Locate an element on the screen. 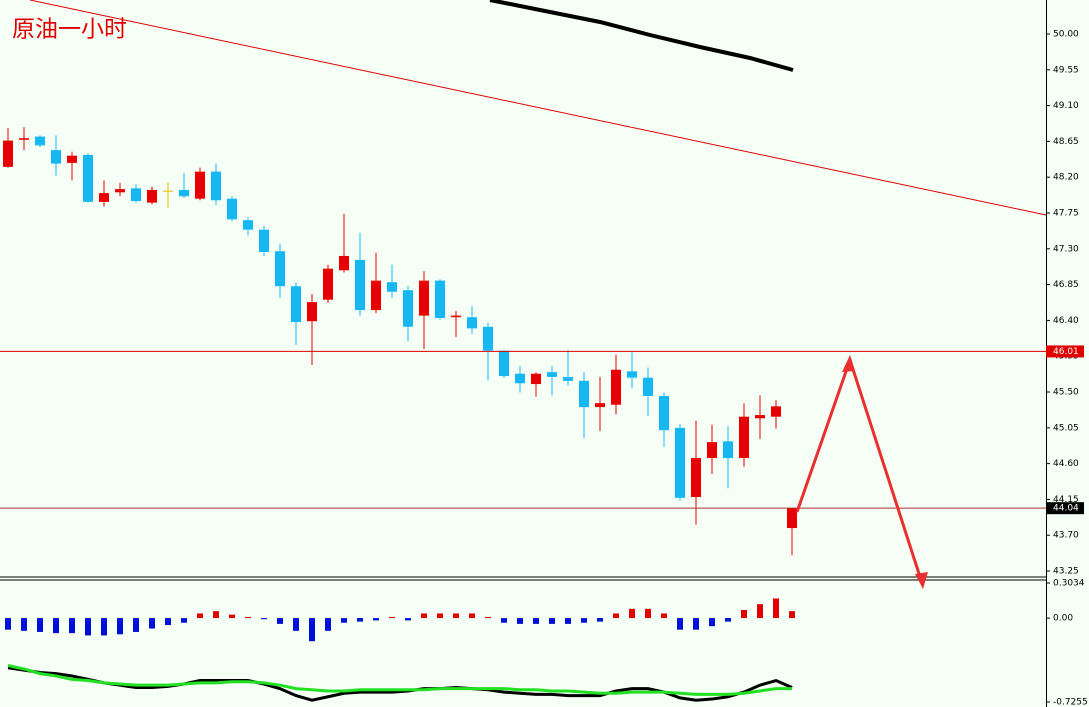 The image size is (1089, 707). price-tag-label: 44.04 is located at coordinates (1066, 509).